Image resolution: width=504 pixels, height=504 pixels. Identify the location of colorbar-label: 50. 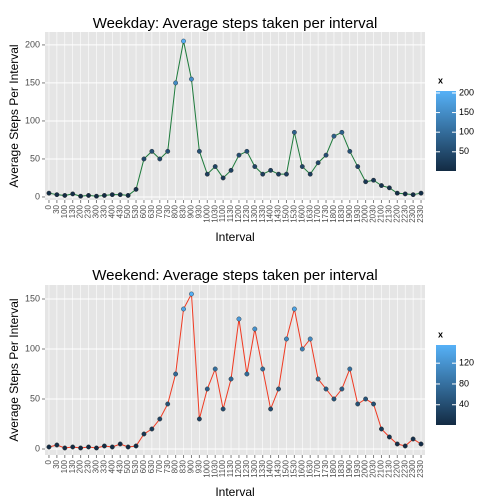
(464, 151).